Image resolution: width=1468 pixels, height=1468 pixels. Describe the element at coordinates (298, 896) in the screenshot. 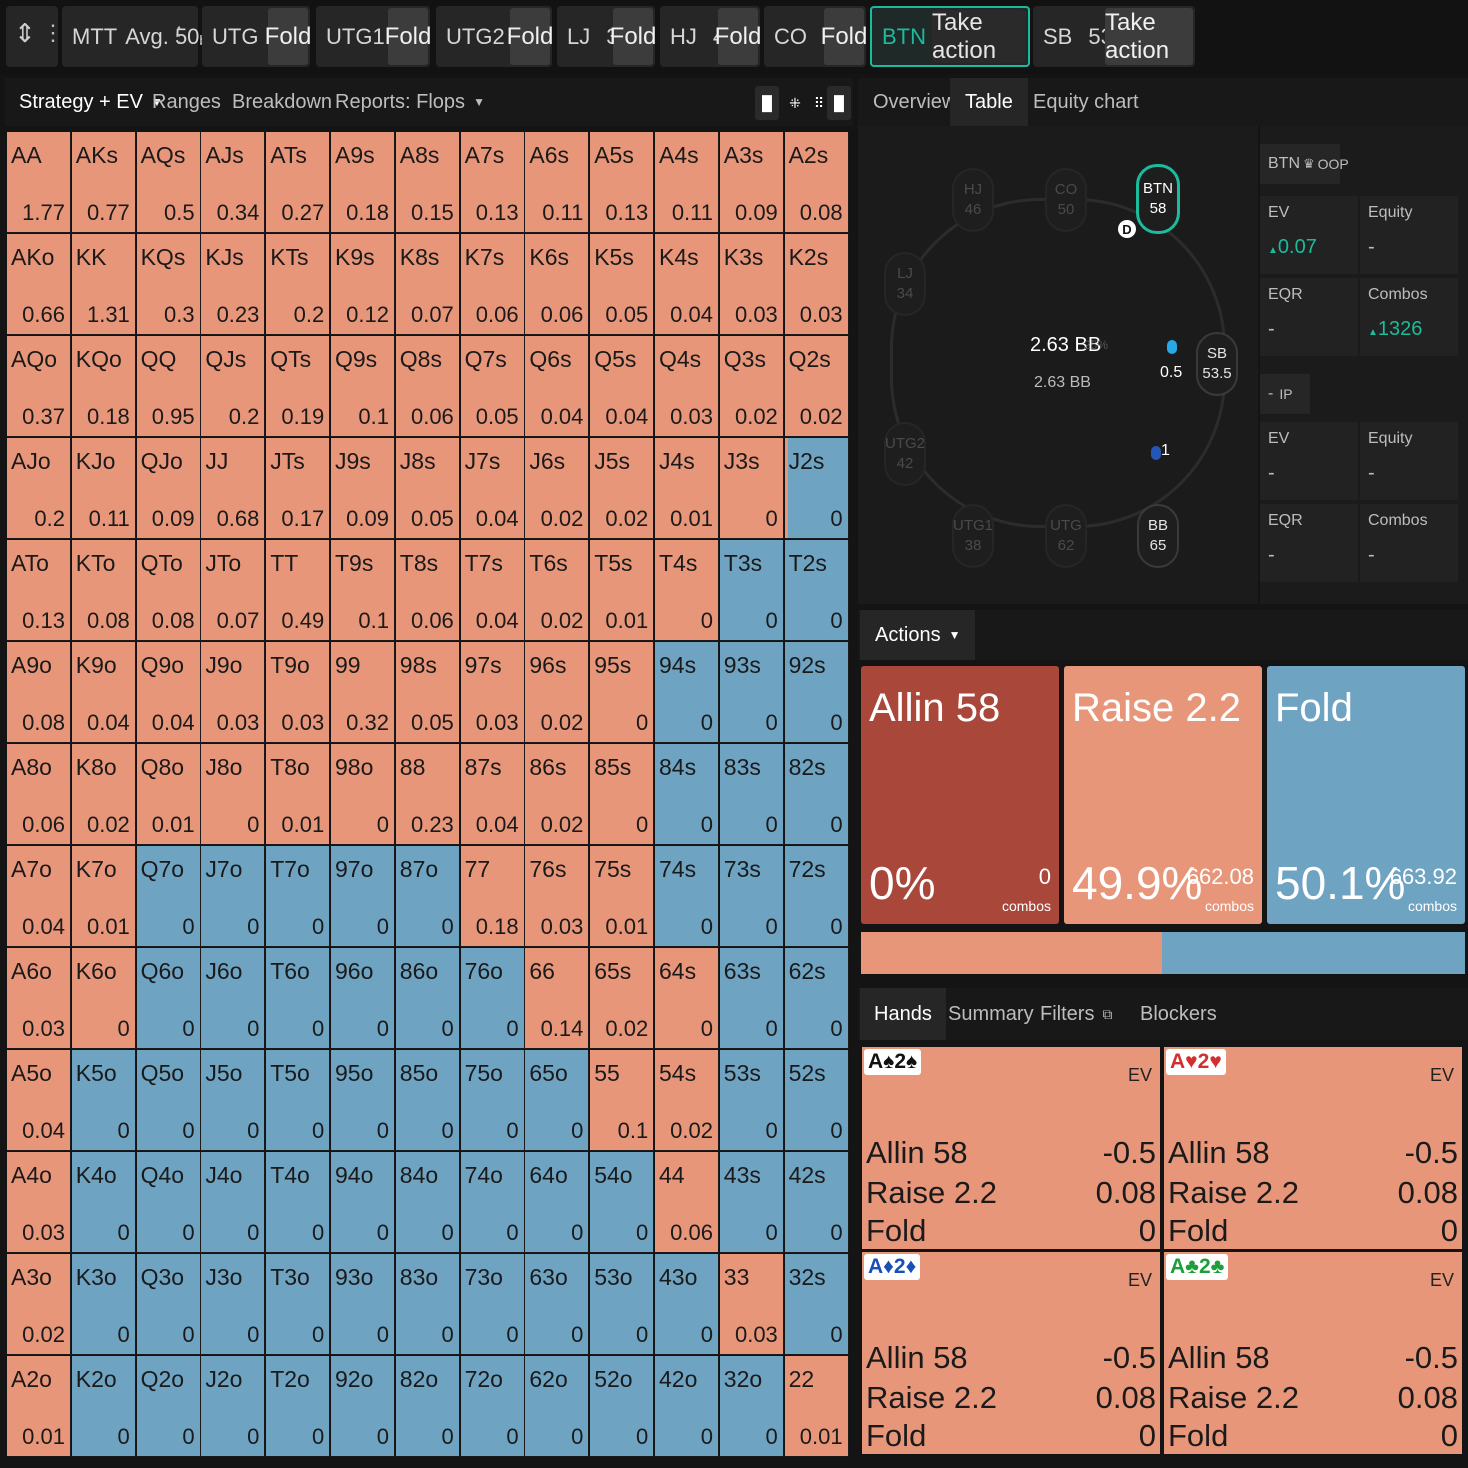

I see `grid-cell: T7o 0` at that location.